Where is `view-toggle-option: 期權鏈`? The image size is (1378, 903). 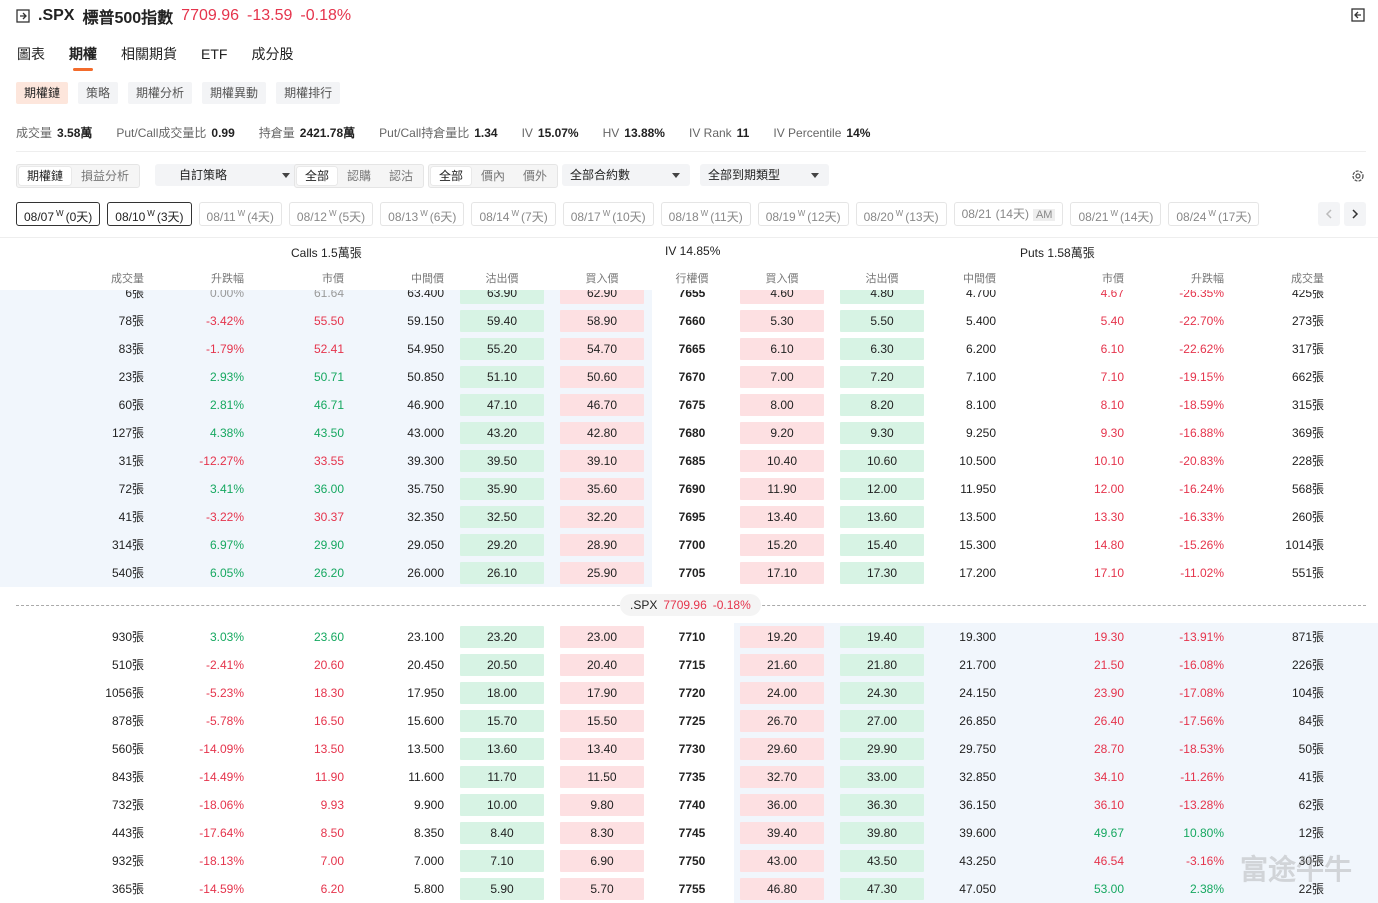
view-toggle-option: 期權鏈 is located at coordinates (45, 176).